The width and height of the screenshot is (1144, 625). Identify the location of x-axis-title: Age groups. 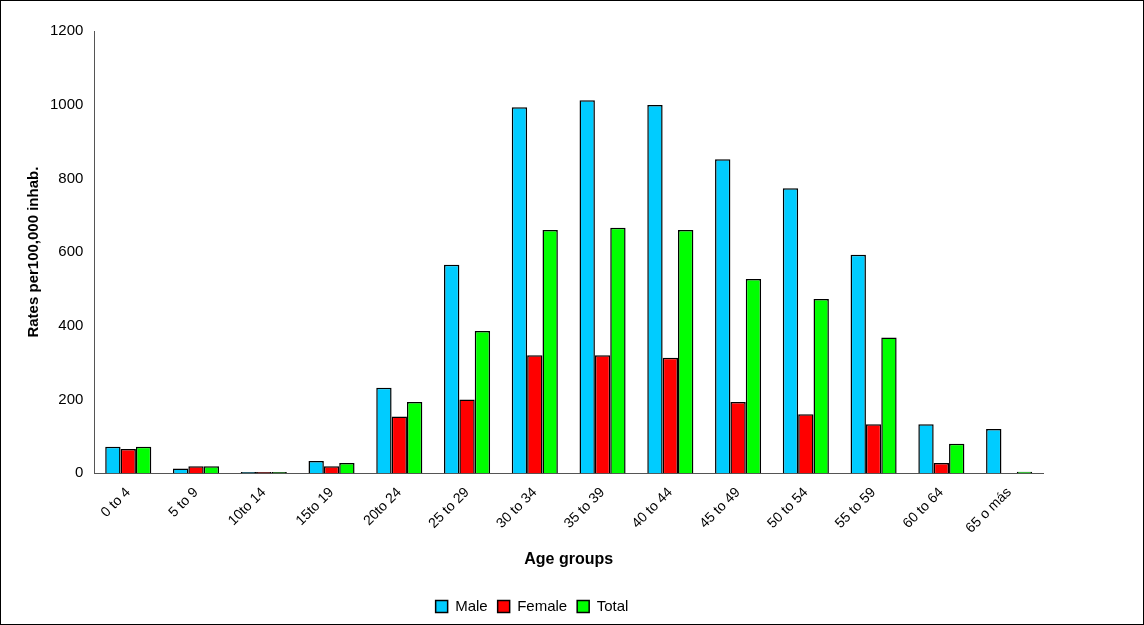
(569, 558).